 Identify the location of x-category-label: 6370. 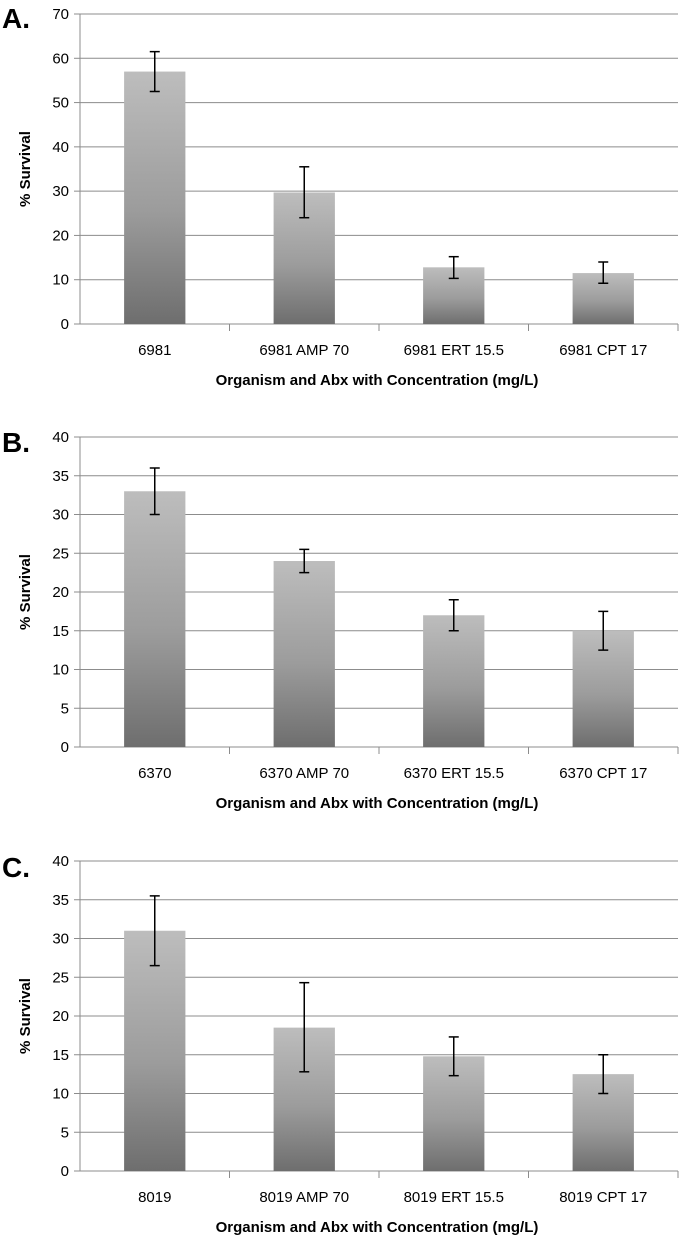
(154, 773).